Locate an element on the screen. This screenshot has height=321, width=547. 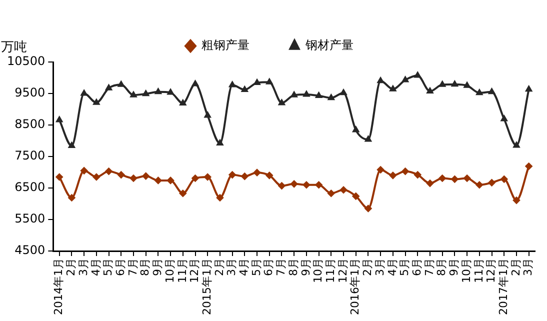
y-tick-label: 4500 is located at coordinates (30, 250).